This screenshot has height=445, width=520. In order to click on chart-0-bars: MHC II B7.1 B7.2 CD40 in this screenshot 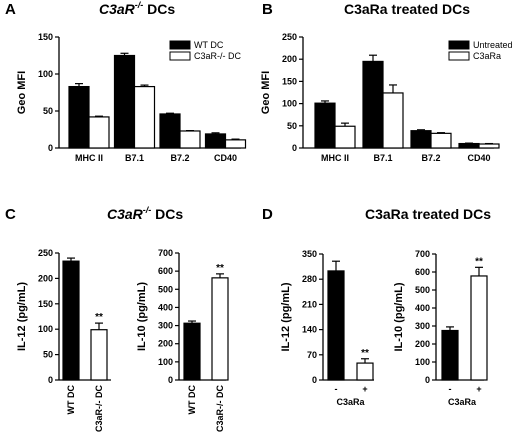, I will do `click(157, 107)`.